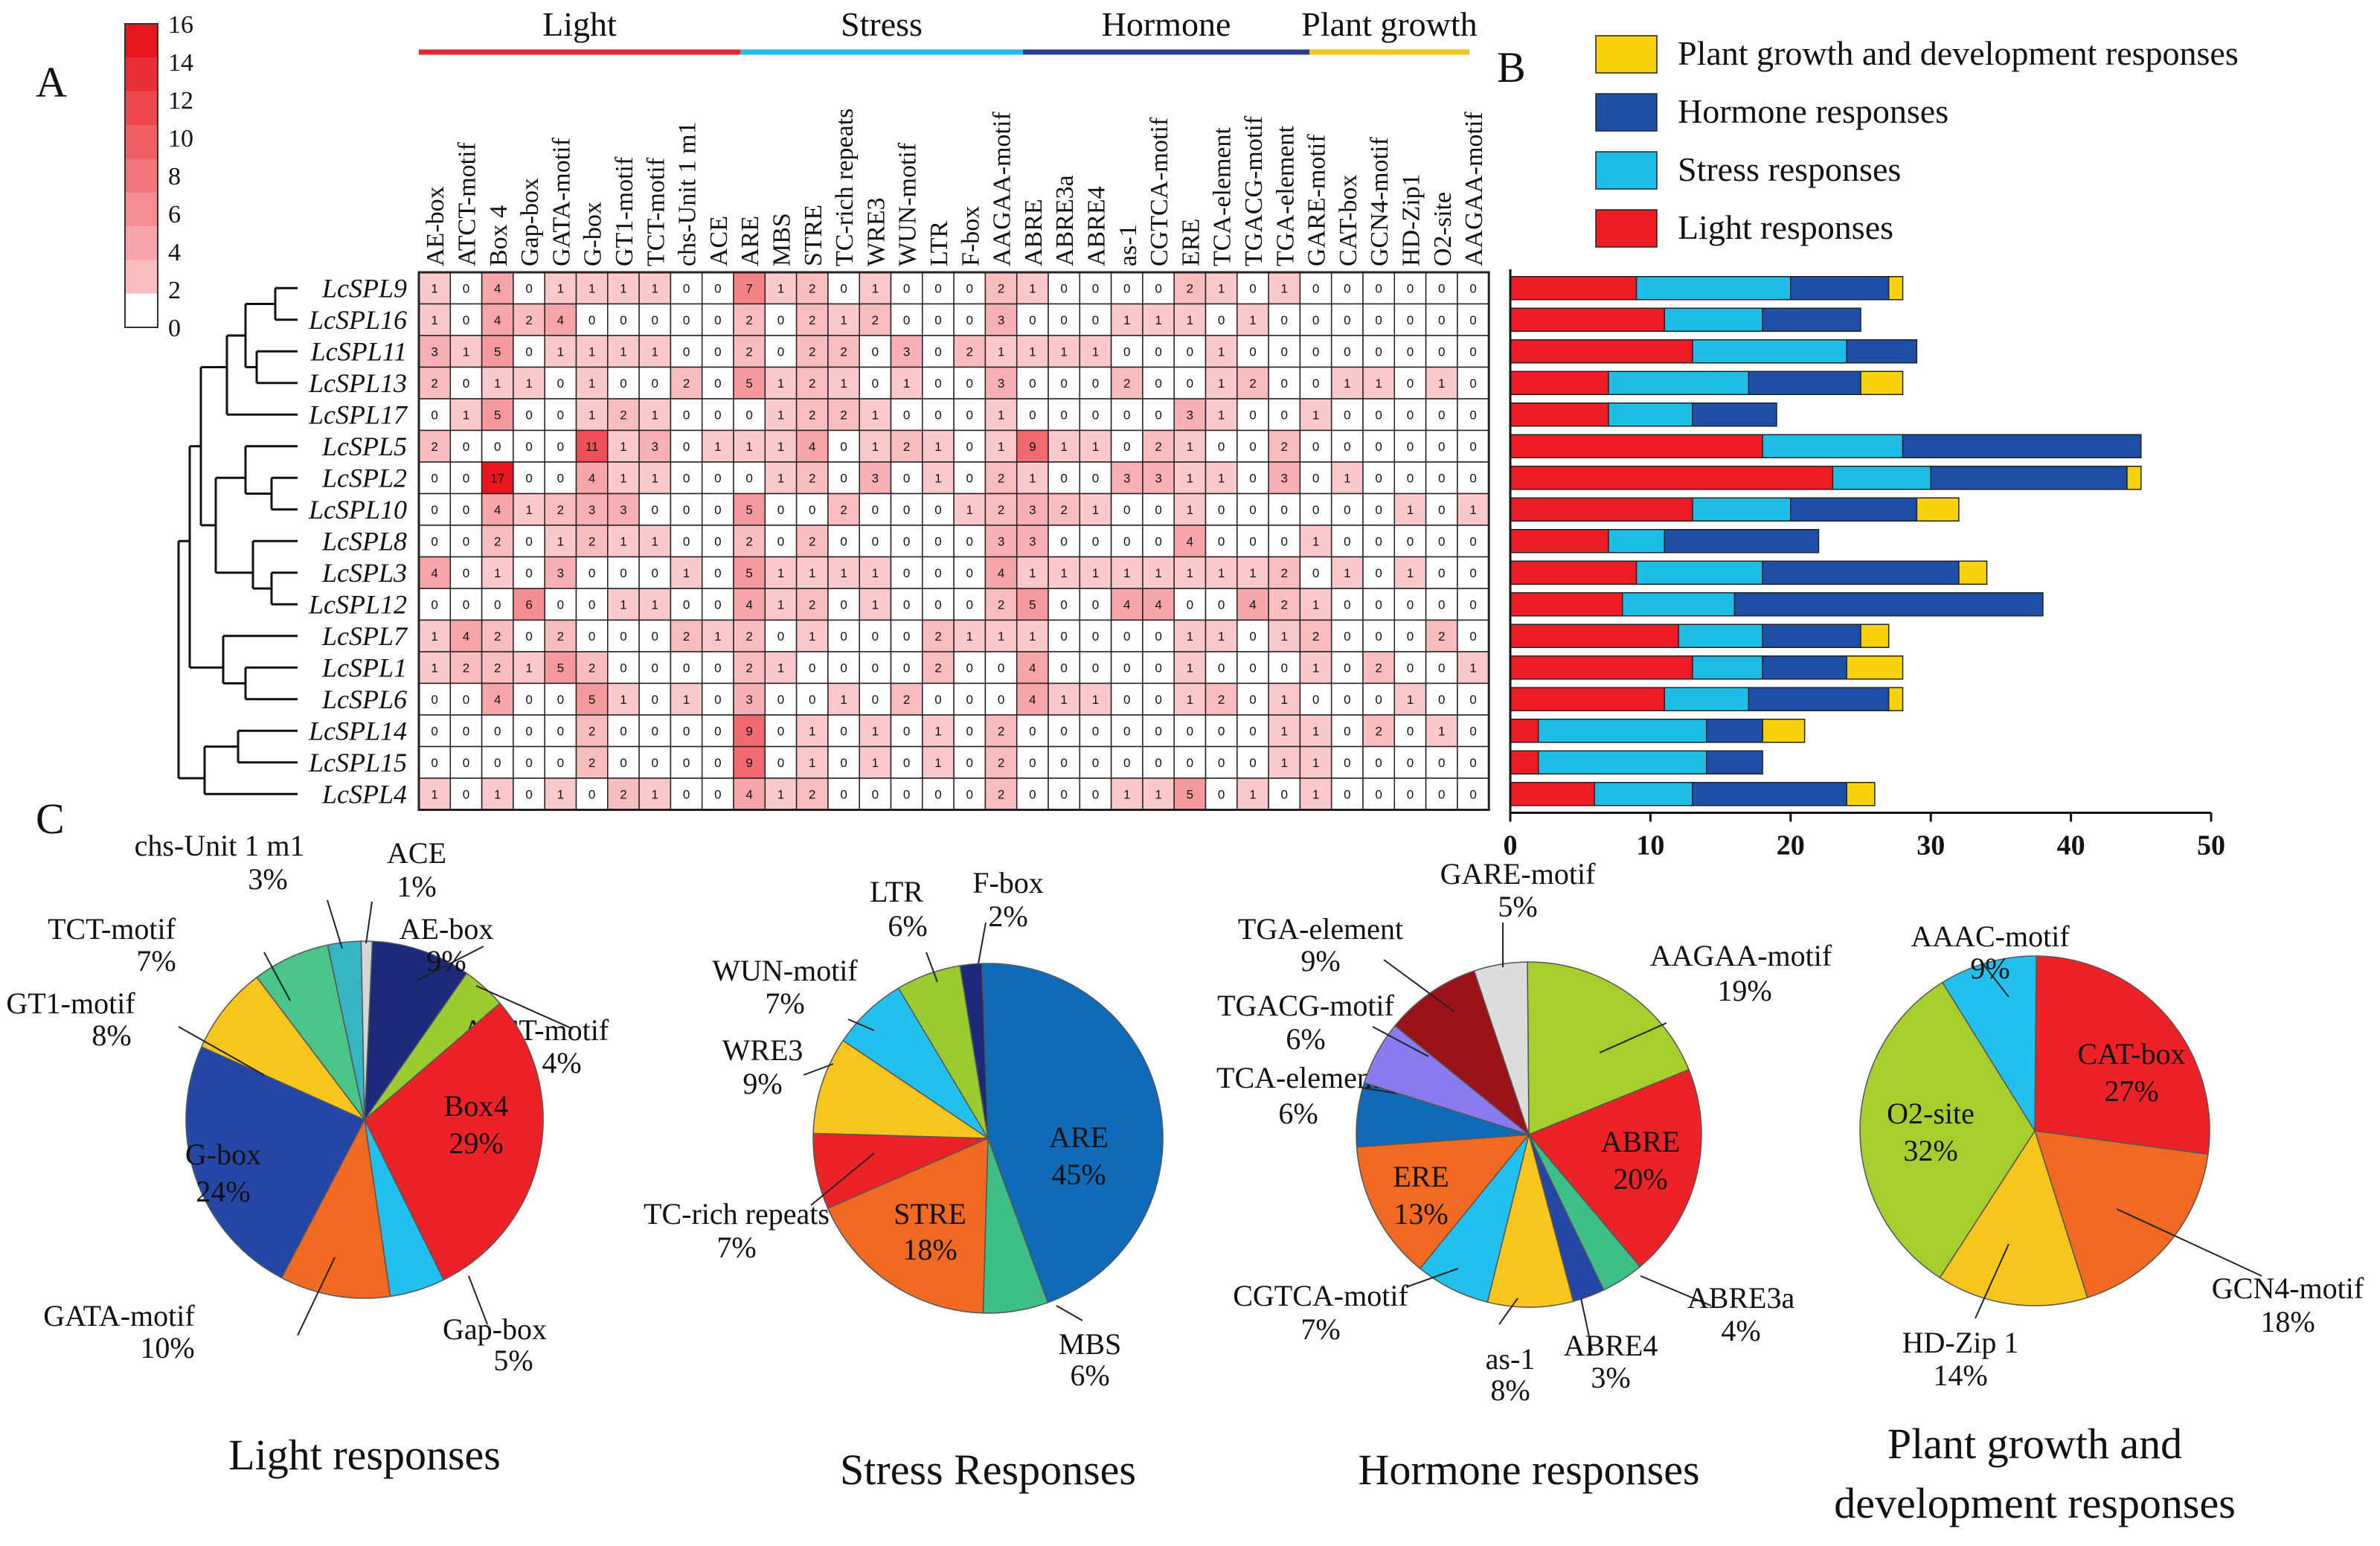 Image resolution: width=2380 pixels, height=1546 pixels. I want to click on heatmap-cell-value: 5, so click(561, 668).